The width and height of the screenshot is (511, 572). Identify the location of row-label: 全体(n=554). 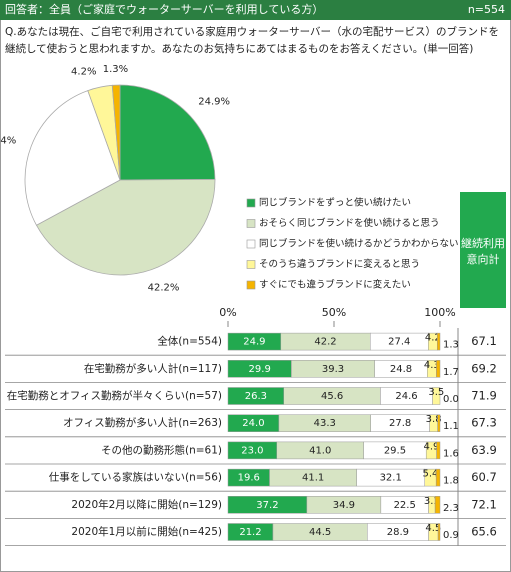
(189, 341).